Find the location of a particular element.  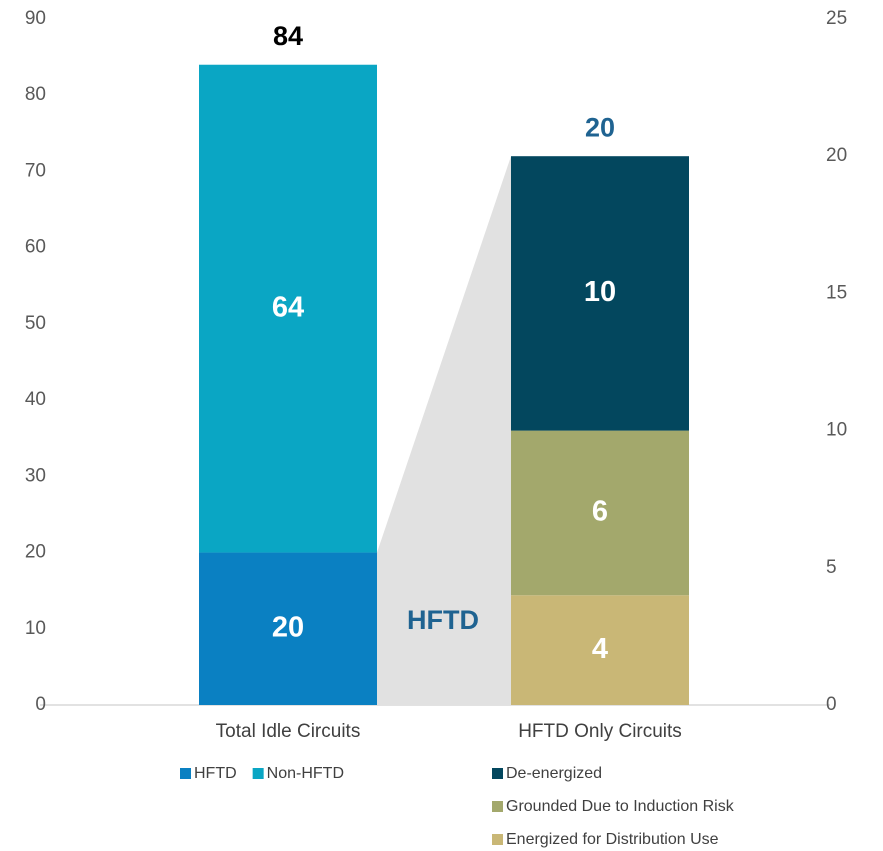

value-label: 4 is located at coordinates (600, 649).